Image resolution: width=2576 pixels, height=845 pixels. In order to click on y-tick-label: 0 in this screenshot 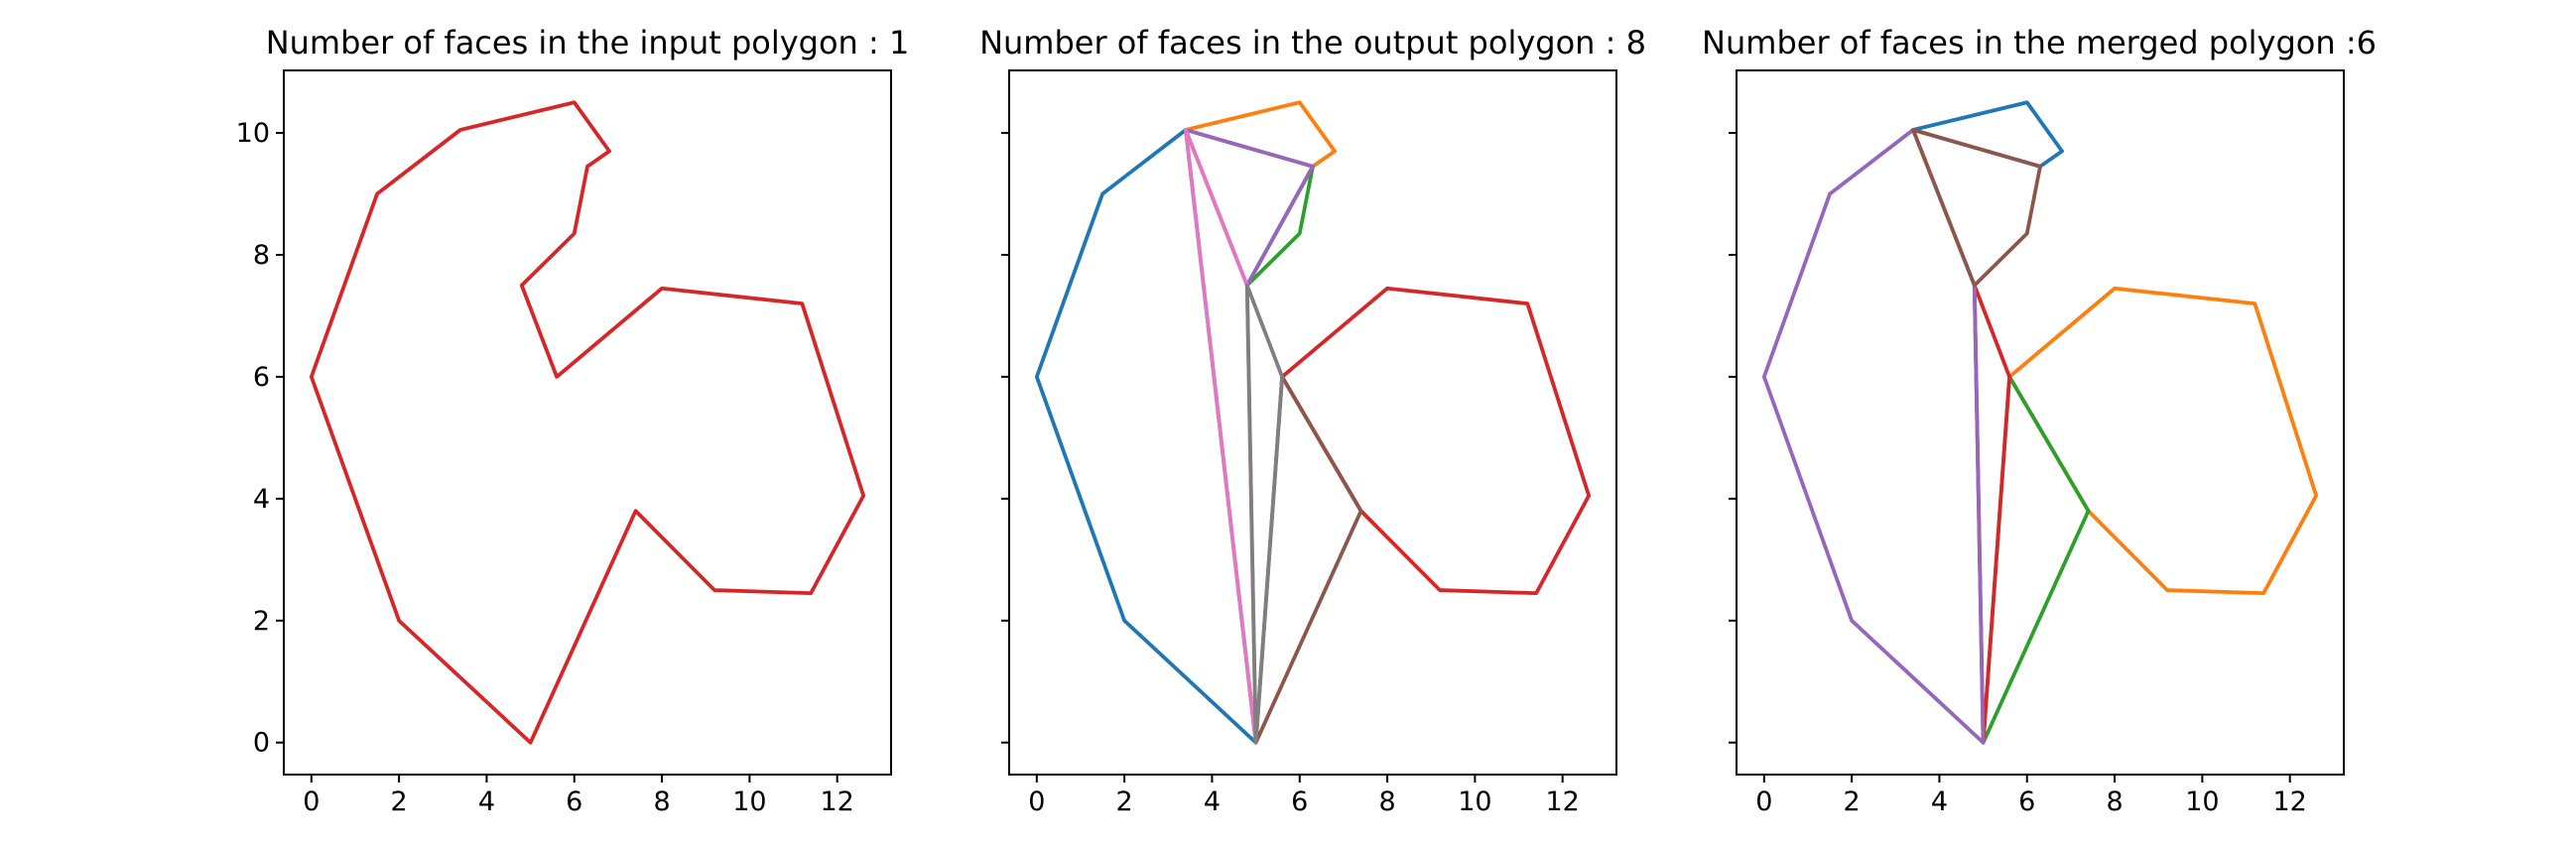, I will do `click(261, 743)`.